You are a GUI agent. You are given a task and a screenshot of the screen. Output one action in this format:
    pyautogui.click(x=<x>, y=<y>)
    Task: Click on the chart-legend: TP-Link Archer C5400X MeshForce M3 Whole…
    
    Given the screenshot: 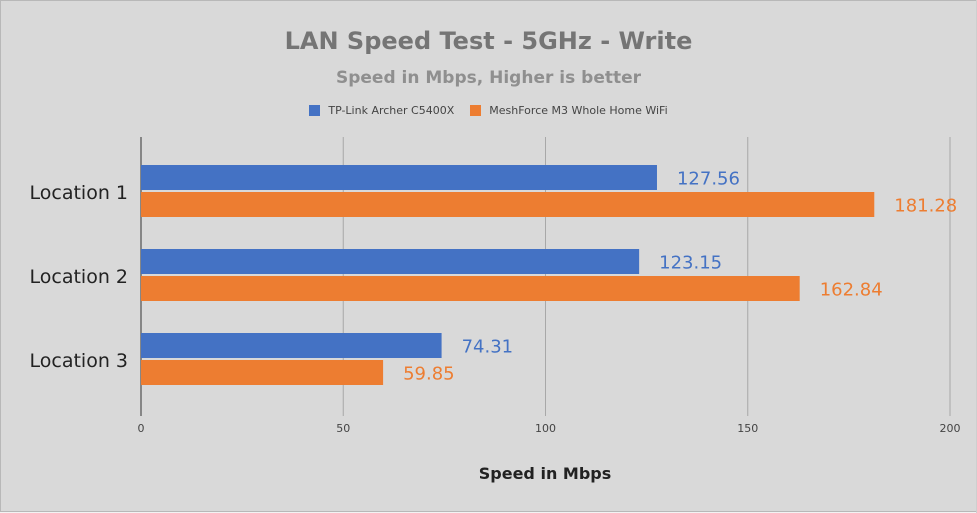 What is the action you would take?
    pyautogui.click(x=488, y=110)
    